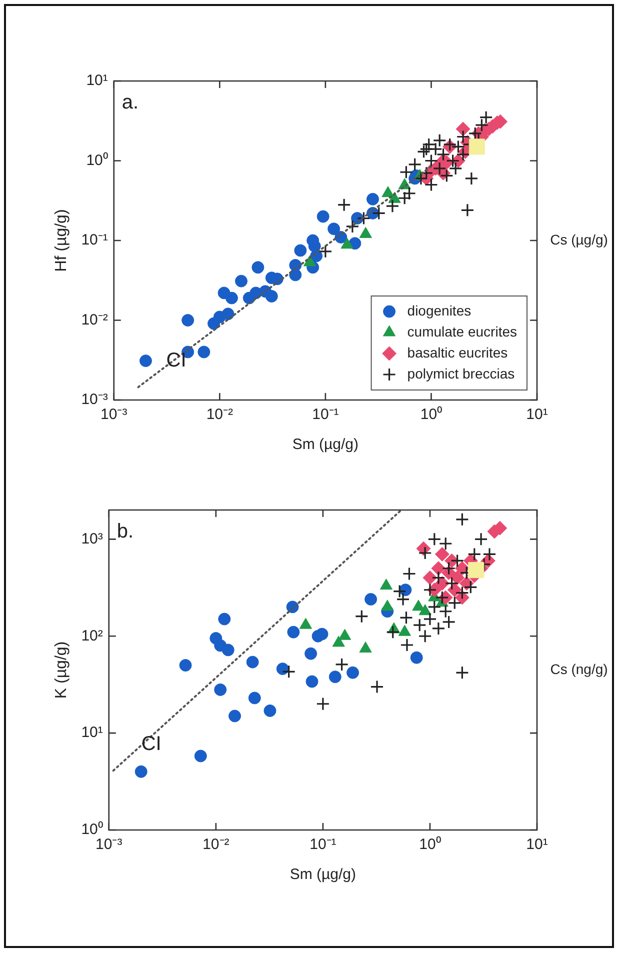 Image resolution: width=622 pixels, height=954 pixels. Describe the element at coordinates (130, 103) in the screenshot. I see `annotation: a.` at that location.